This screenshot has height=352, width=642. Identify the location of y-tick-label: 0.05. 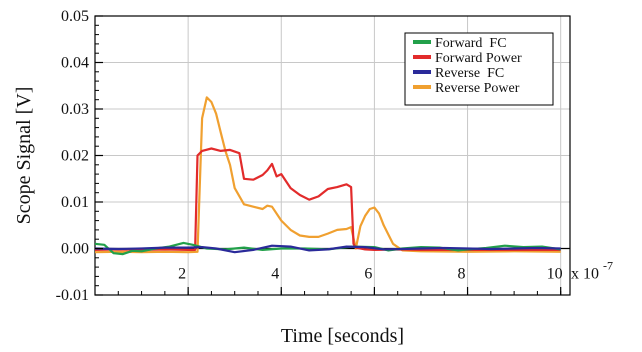
(75, 16).